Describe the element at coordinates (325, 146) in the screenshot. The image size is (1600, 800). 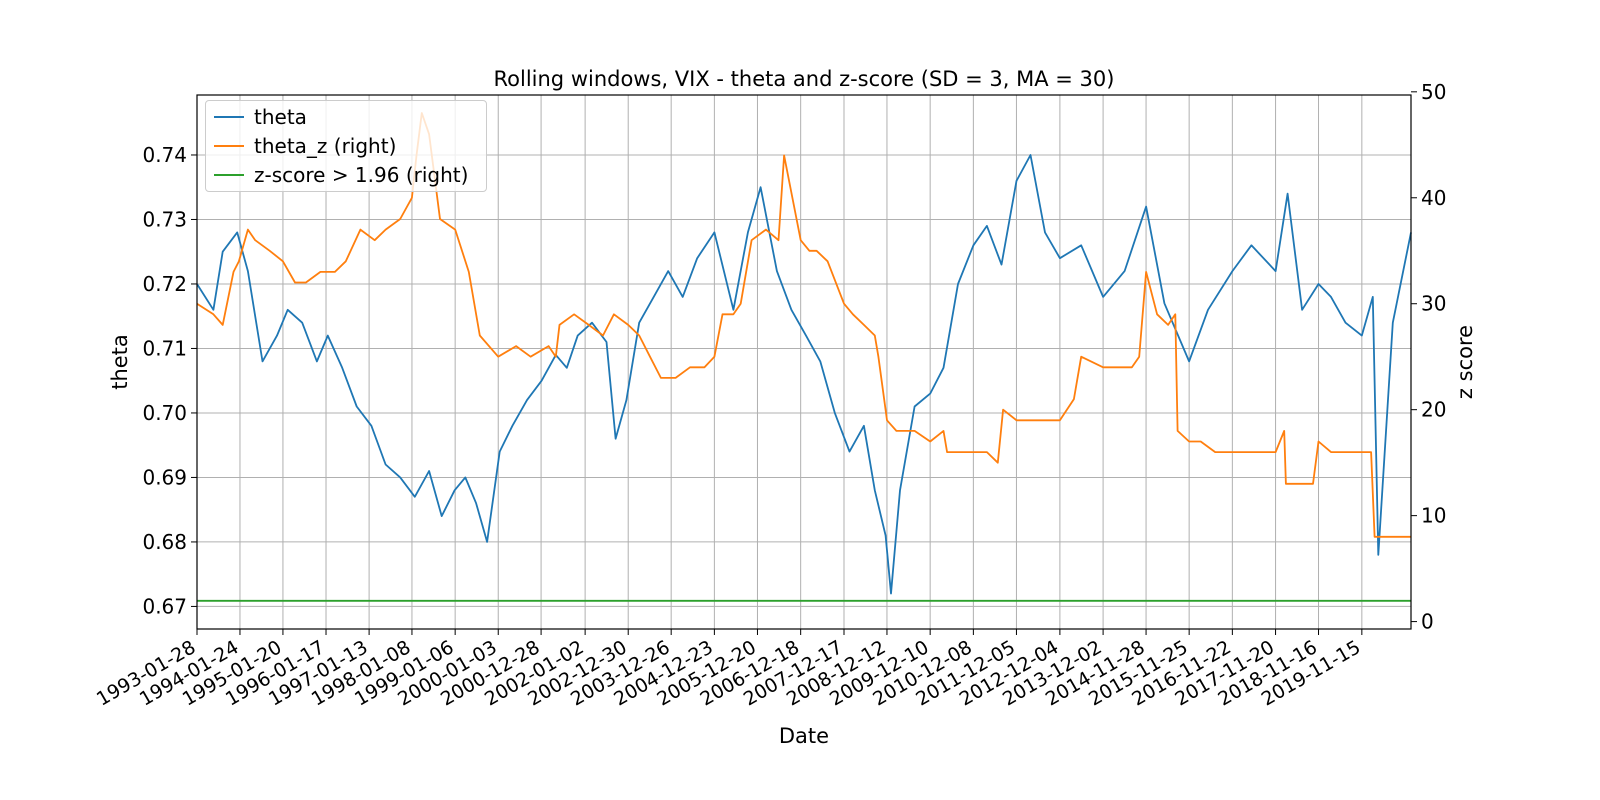
I see `legend-label-theta-z: theta_z (right)` at that location.